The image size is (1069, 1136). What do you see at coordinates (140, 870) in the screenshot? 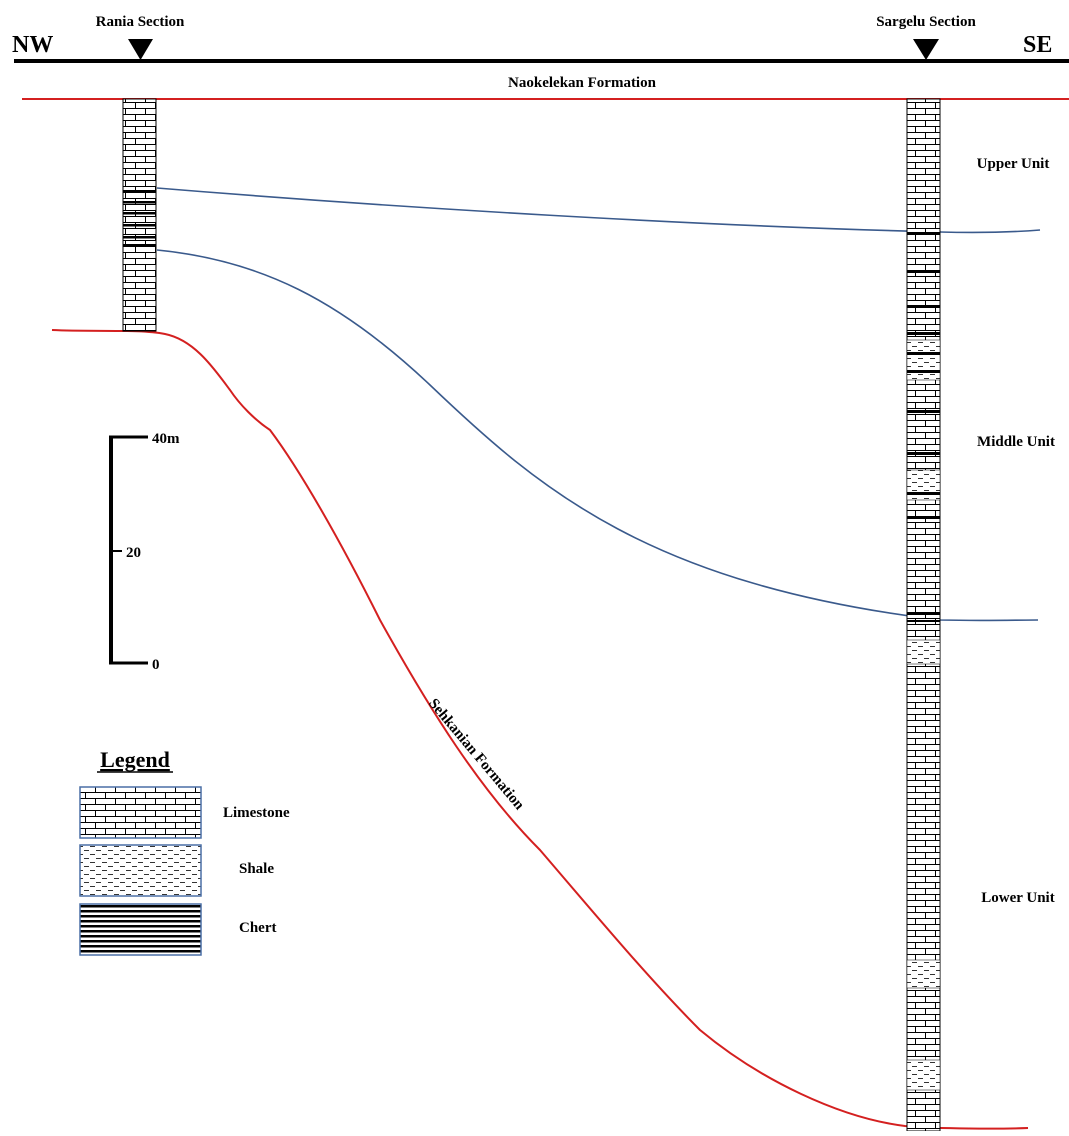
I see `legend-swatch-shale` at bounding box center [140, 870].